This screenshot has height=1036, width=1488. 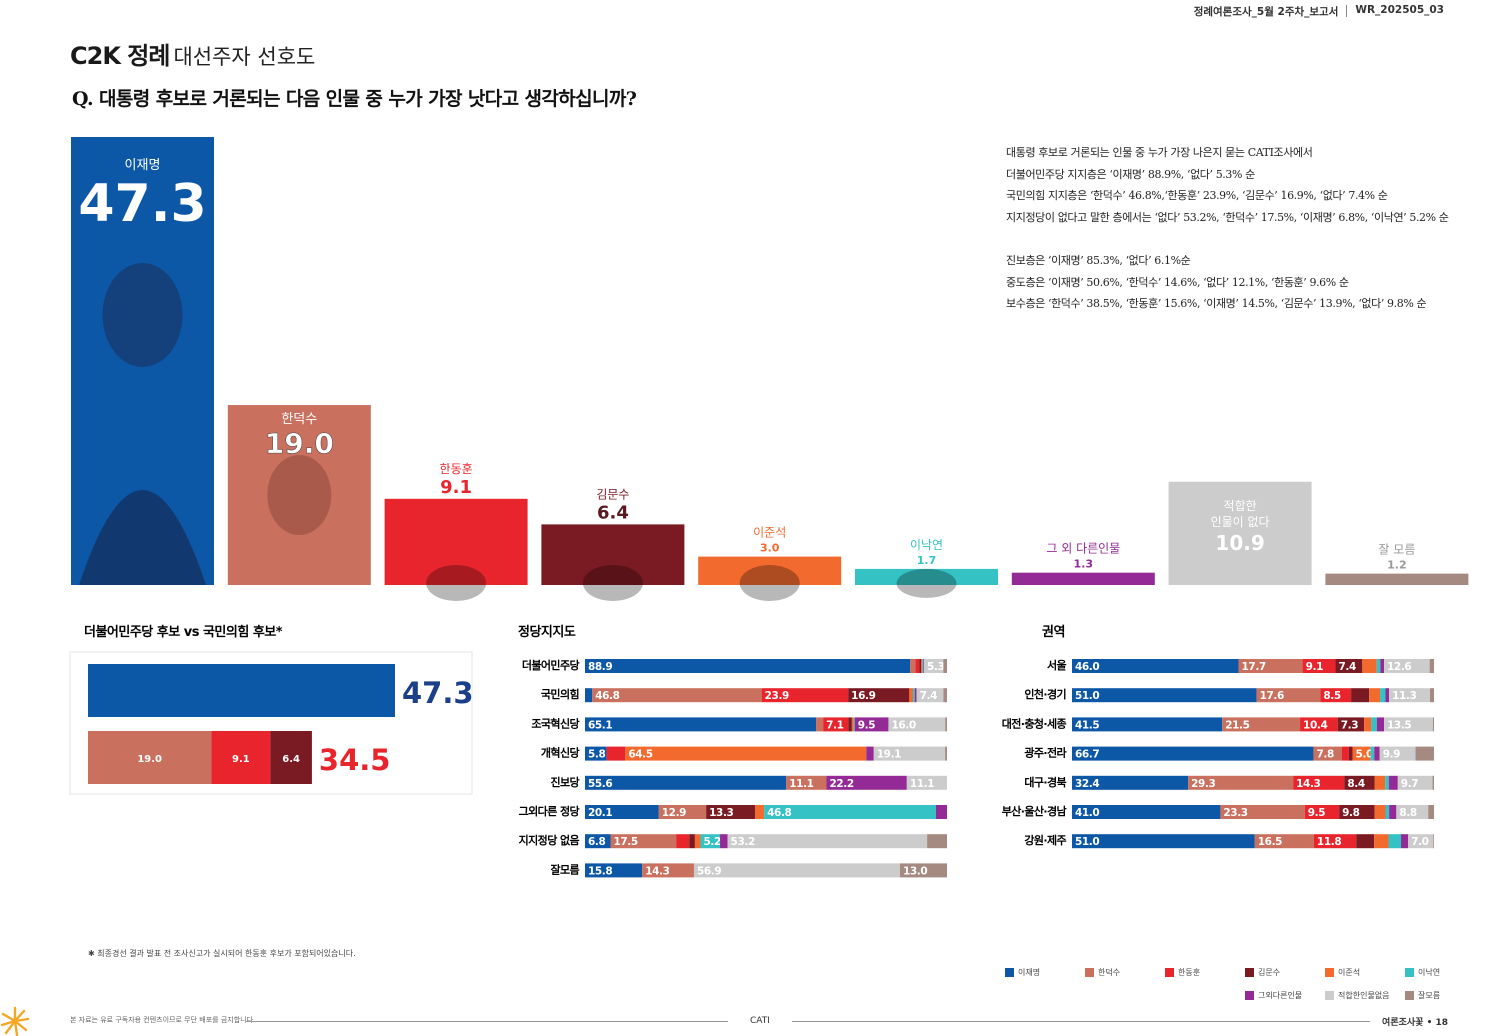 I want to click on bar-category-label: 그 외 다른인물, so click(x=1083, y=549).